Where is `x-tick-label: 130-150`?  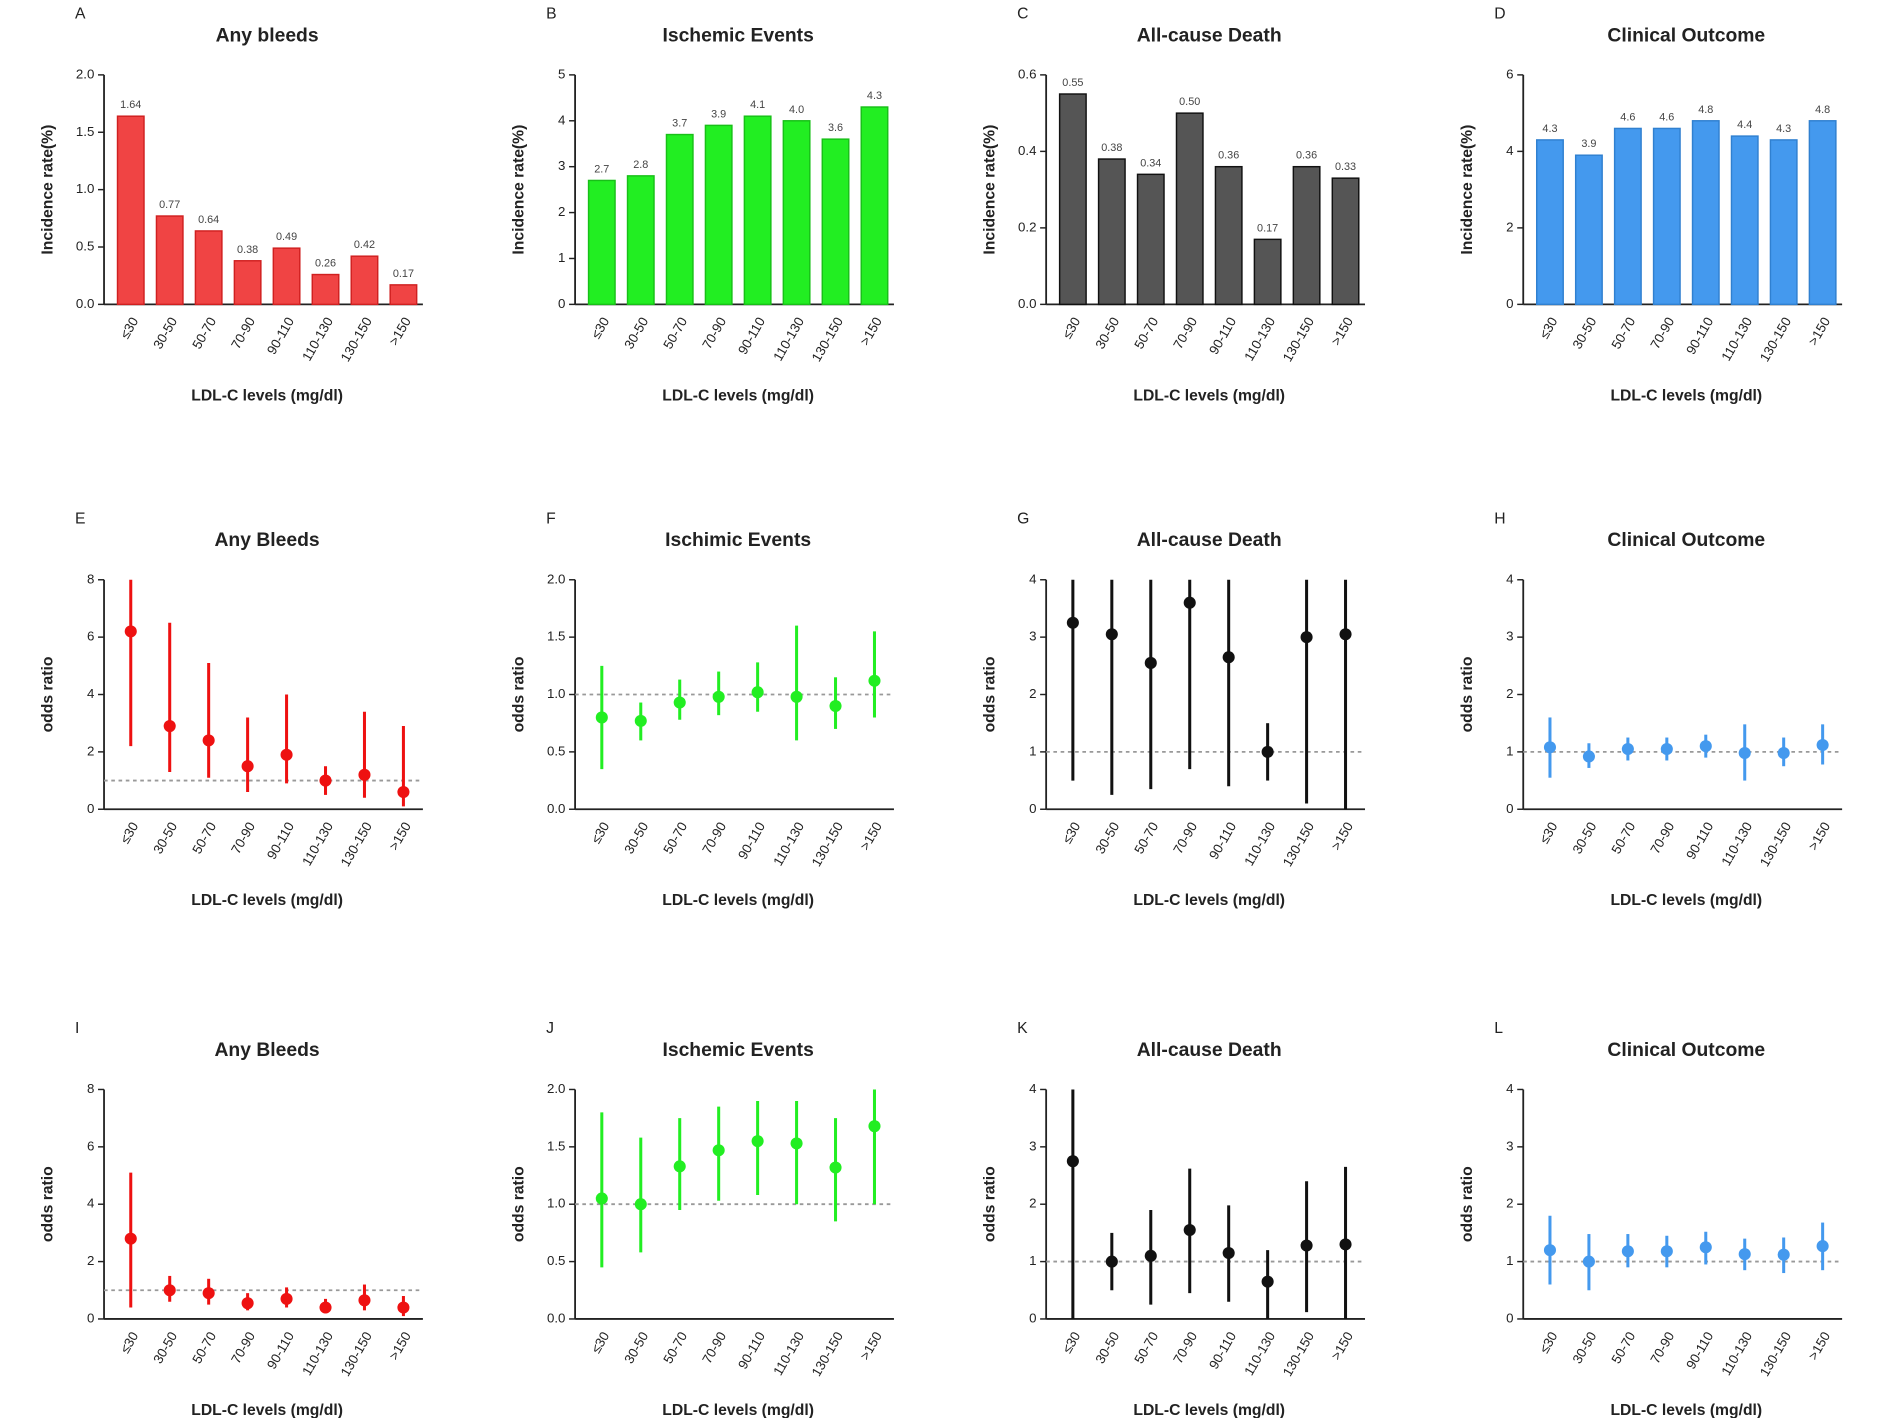
x-tick-label: 130-150 is located at coordinates (827, 845).